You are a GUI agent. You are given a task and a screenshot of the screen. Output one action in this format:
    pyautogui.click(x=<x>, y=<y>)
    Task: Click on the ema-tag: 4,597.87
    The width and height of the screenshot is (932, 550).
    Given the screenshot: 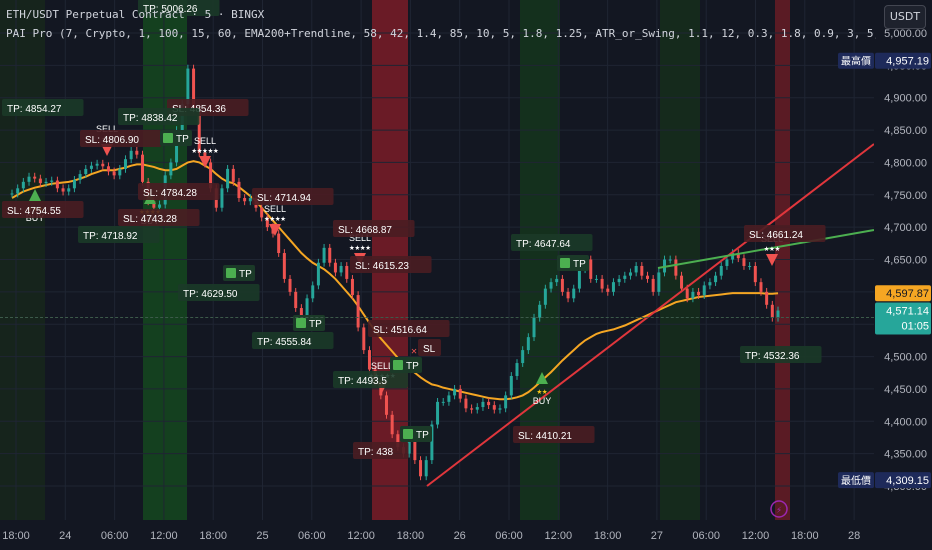 What is the action you would take?
    pyautogui.click(x=907, y=294)
    